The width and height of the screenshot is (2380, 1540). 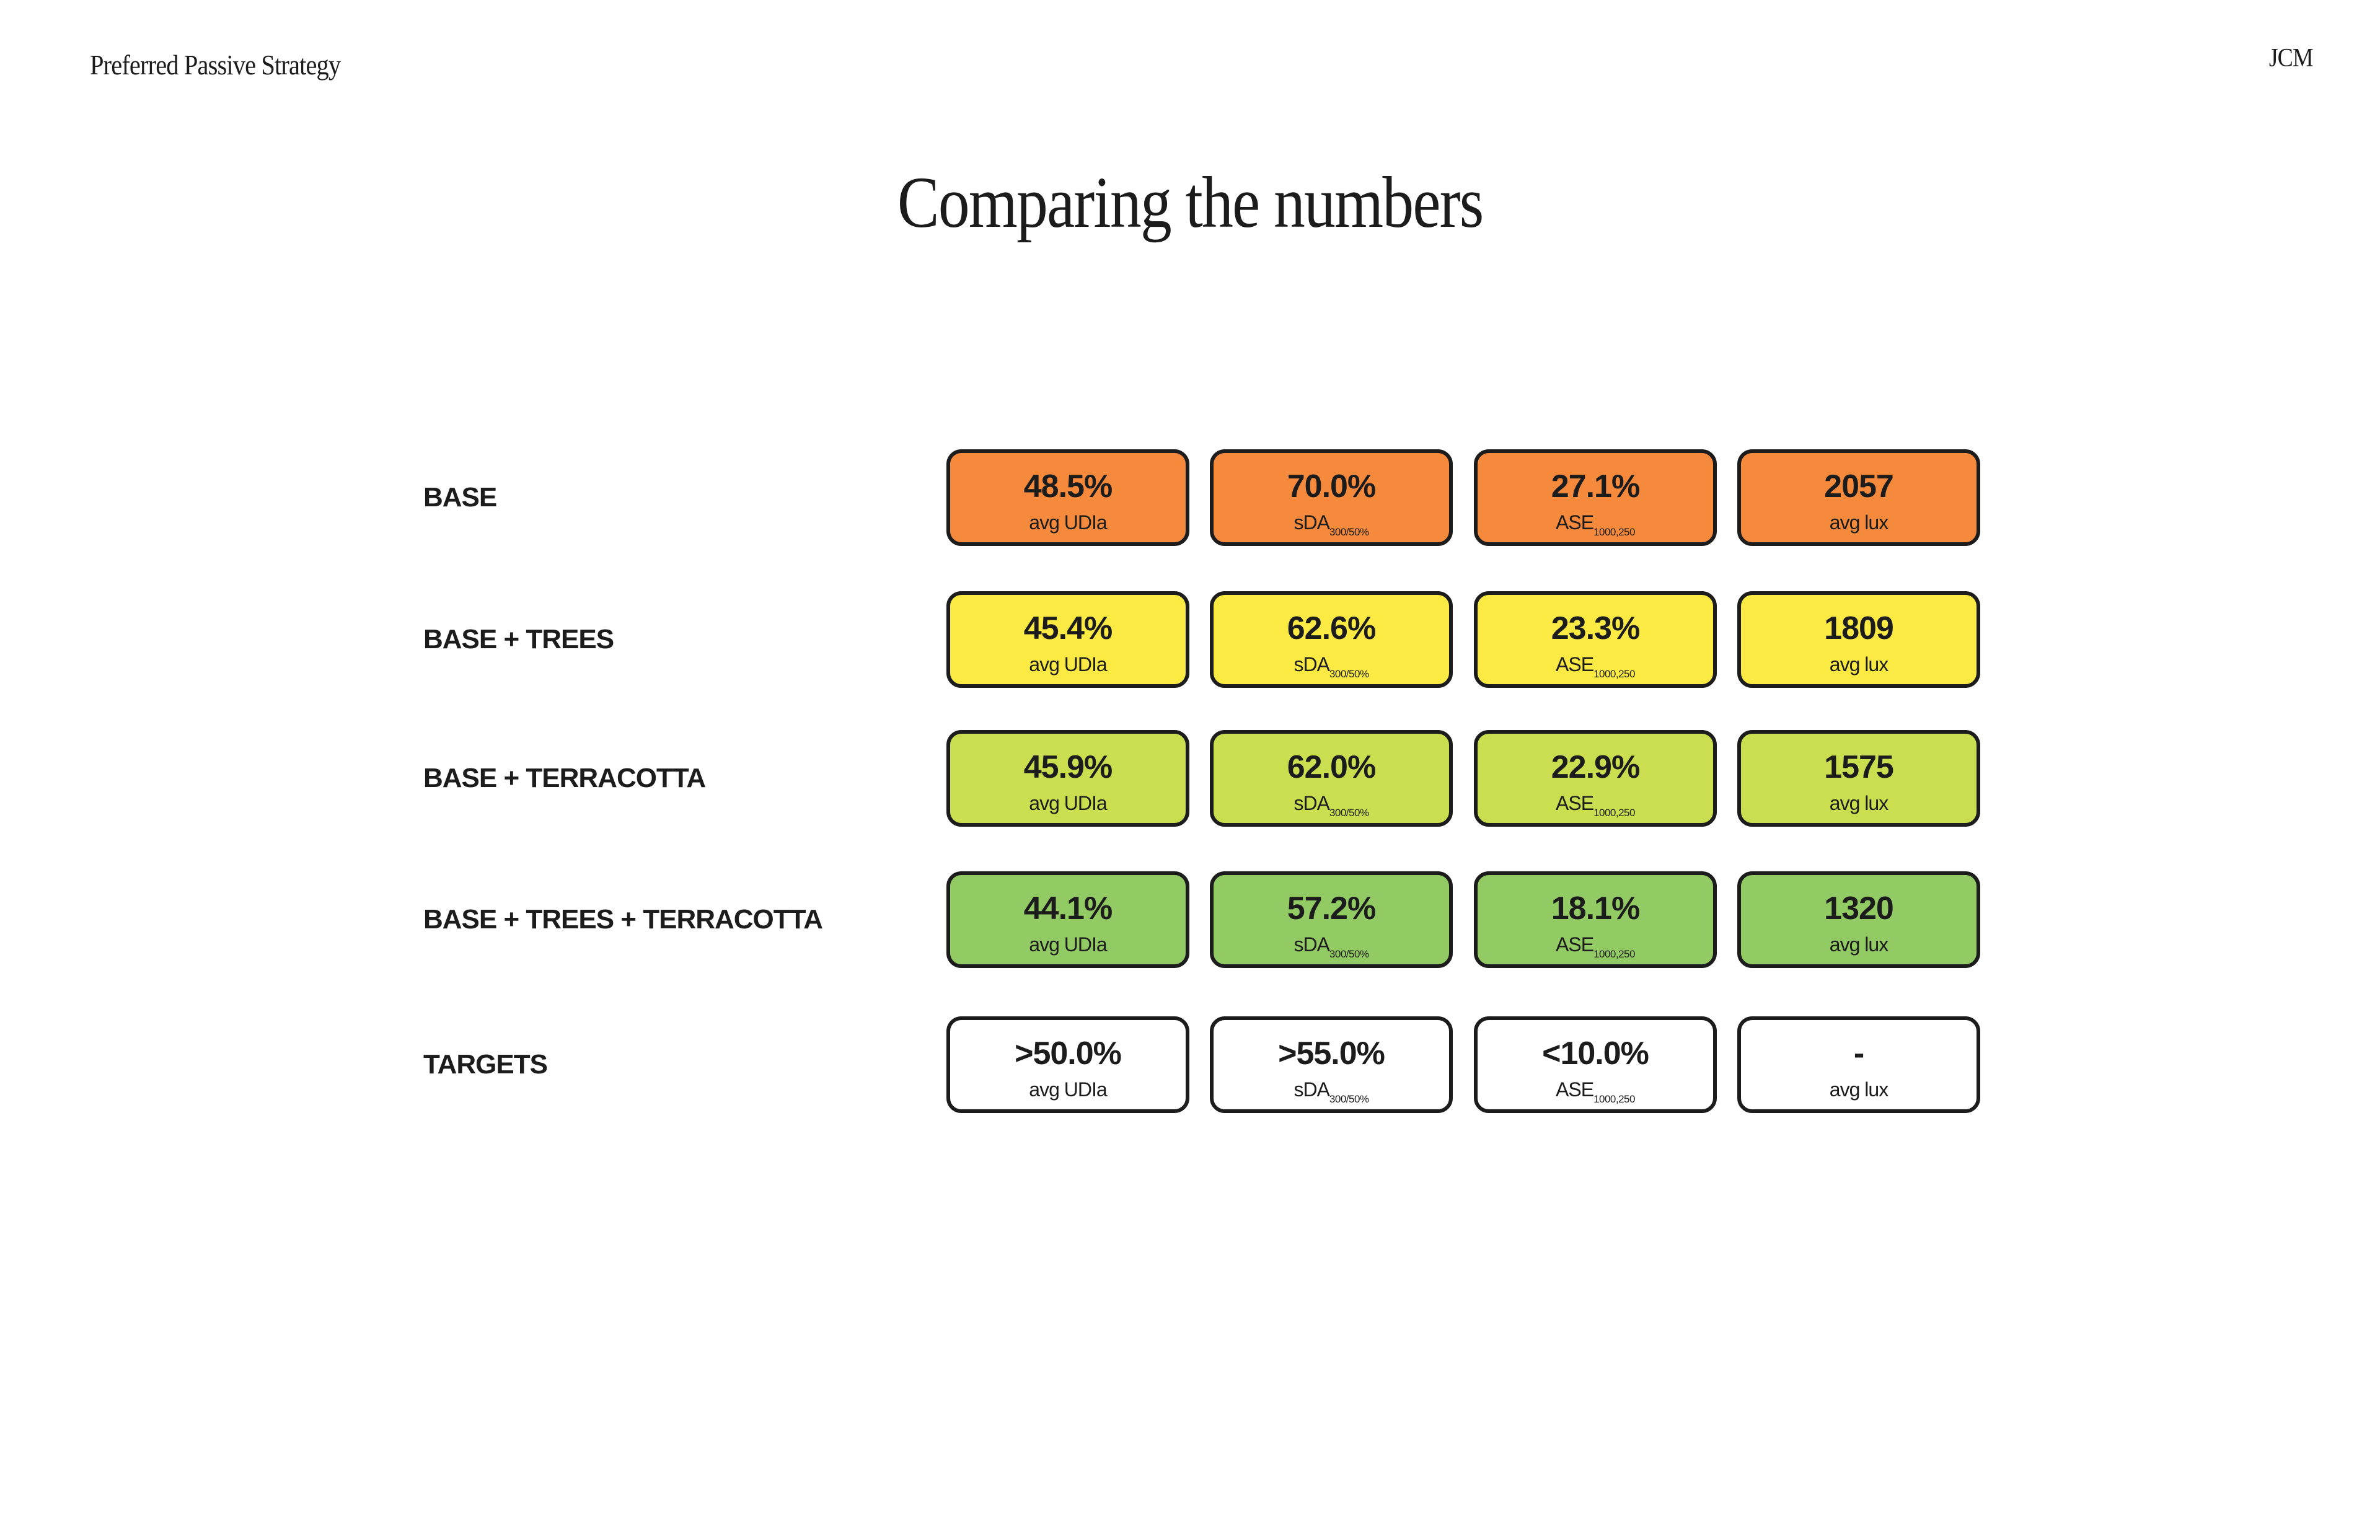 What do you see at coordinates (1859, 908) in the screenshot?
I see `metric-value: 1320` at bounding box center [1859, 908].